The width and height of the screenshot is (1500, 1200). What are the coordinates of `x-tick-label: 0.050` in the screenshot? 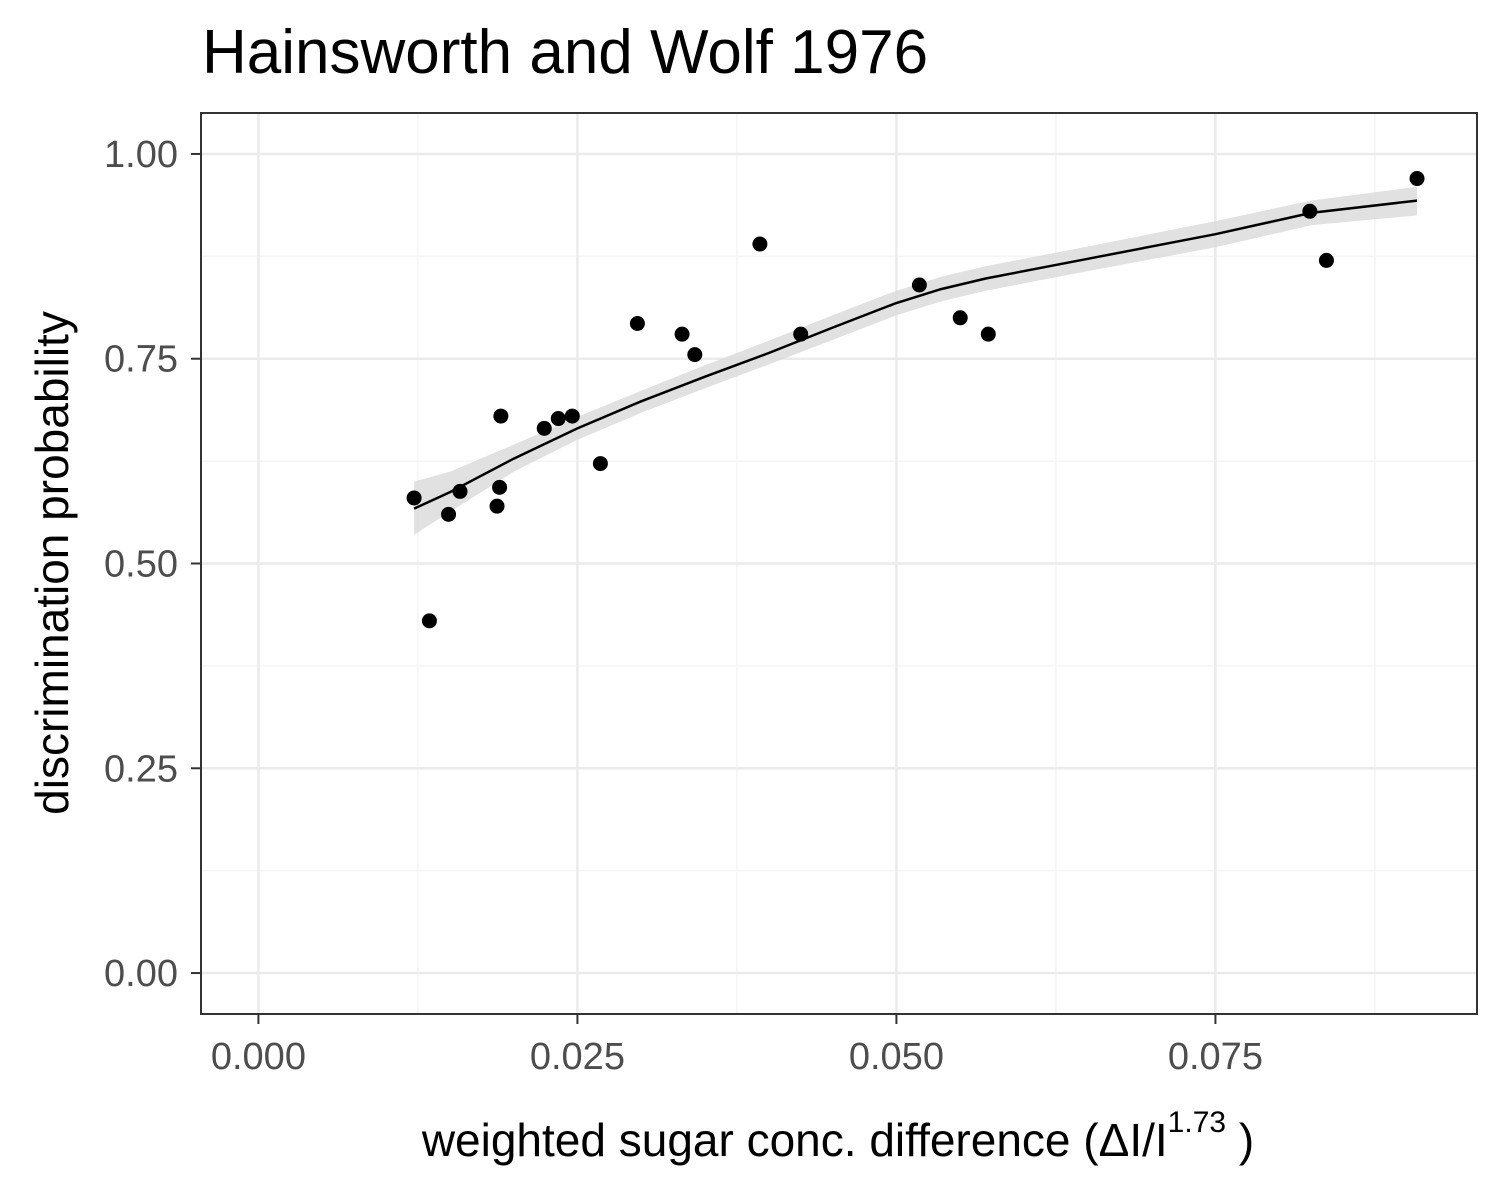 It's located at (896, 1057).